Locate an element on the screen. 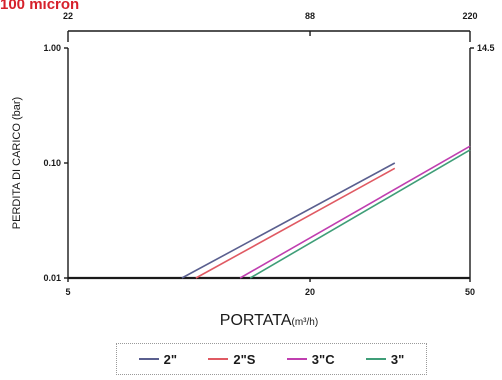  x-tick-label: 50 is located at coordinates (470, 292).